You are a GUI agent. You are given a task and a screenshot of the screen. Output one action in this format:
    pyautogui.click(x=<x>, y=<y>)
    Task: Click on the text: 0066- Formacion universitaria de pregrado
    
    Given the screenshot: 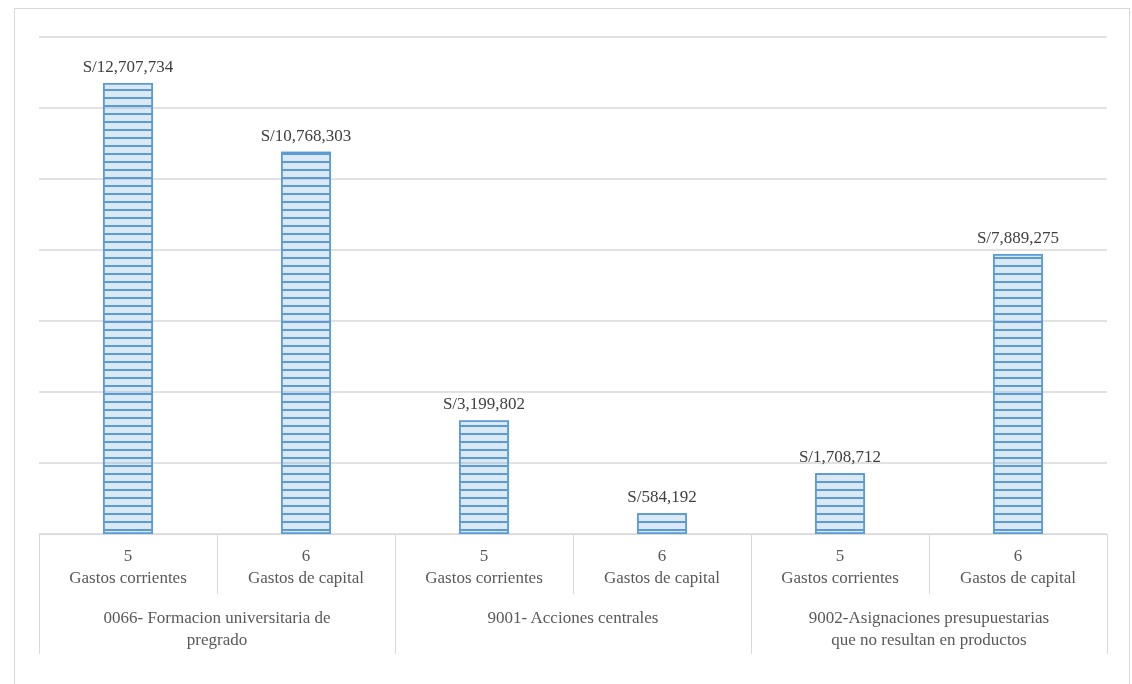 What is the action you would take?
    pyautogui.click(x=217, y=628)
    